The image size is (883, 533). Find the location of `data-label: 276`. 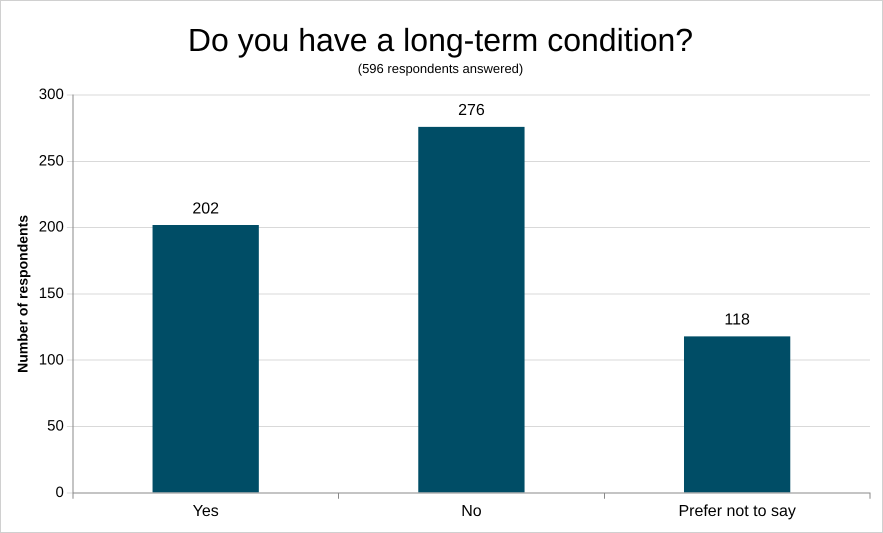

data-label: 276 is located at coordinates (471, 111).